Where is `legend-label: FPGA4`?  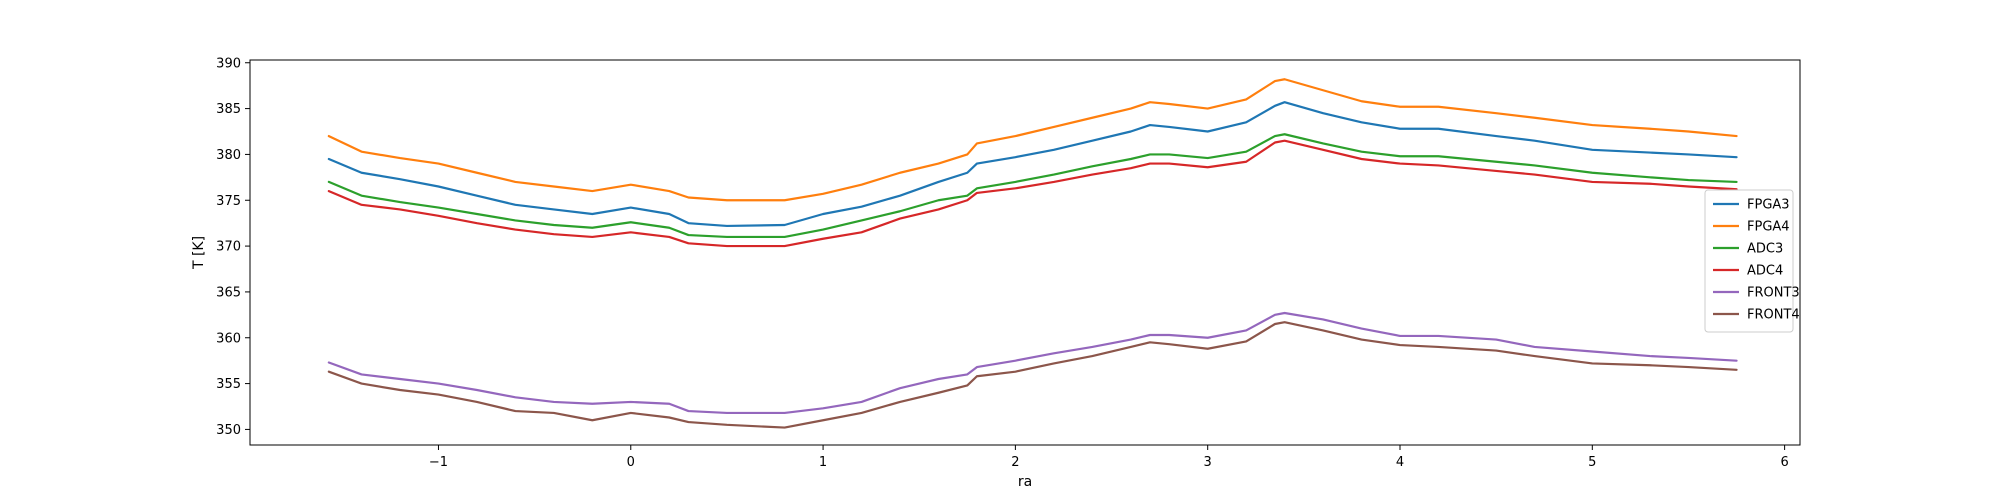
legend-label: FPGA4 is located at coordinates (1768, 227).